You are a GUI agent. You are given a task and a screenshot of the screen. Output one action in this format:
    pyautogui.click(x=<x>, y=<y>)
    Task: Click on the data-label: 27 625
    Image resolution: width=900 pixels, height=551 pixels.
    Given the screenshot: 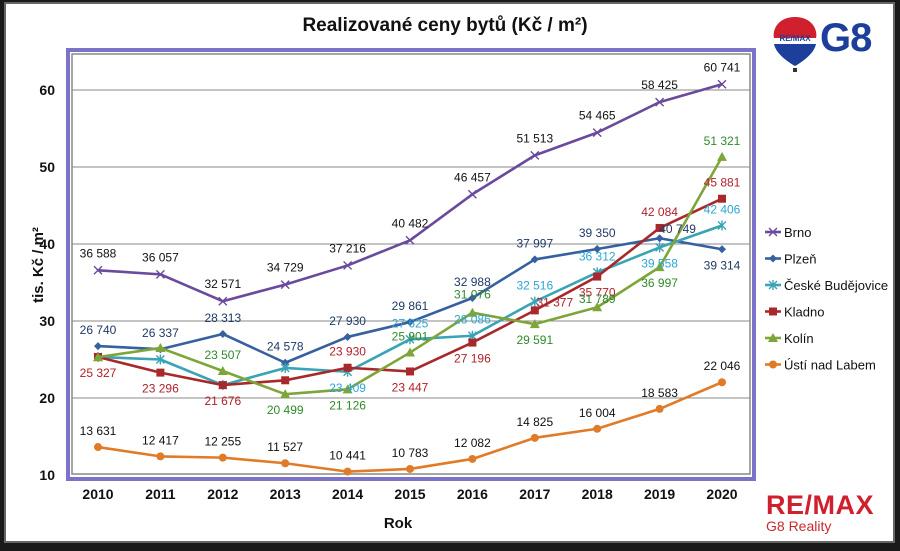 What is the action you would take?
    pyautogui.click(x=410, y=323)
    